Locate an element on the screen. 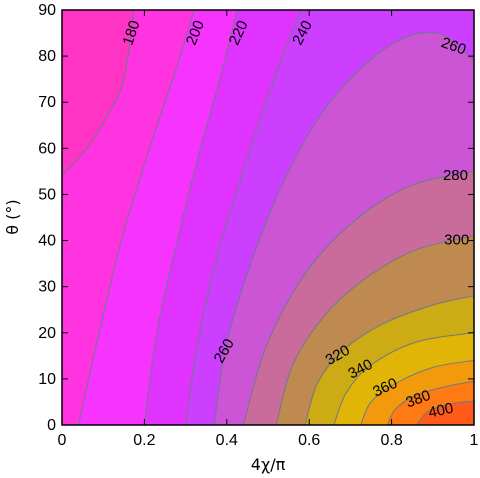 The image size is (480, 478). x-tick-label: 0 is located at coordinates (62, 440).